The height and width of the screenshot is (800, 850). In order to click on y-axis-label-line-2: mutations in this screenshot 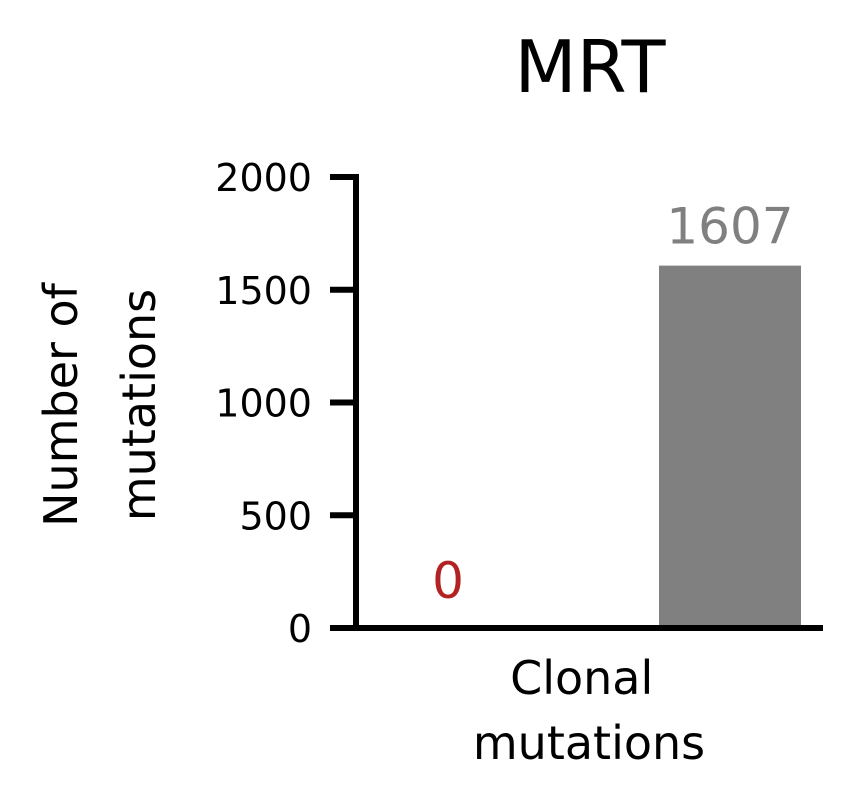, I will do `click(139, 405)`.